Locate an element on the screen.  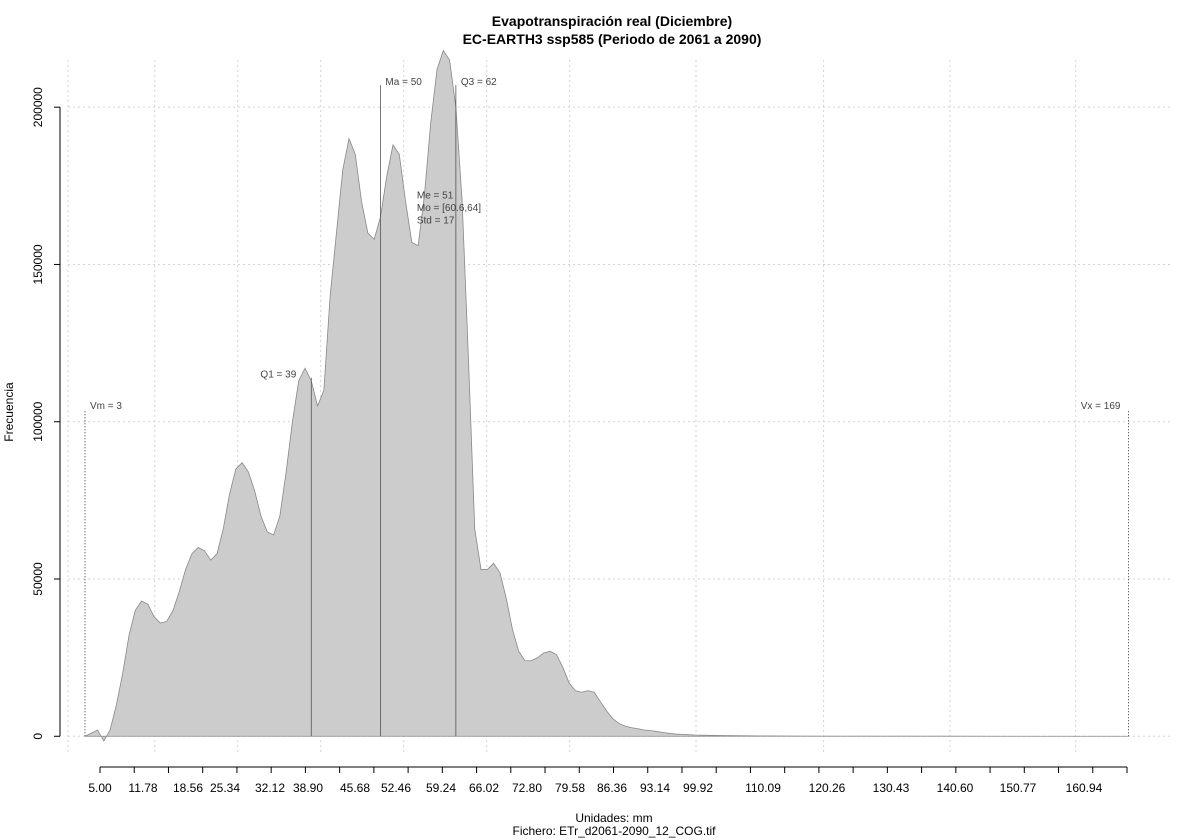
statistic-label: Vx = 169 is located at coordinates (1101, 406).